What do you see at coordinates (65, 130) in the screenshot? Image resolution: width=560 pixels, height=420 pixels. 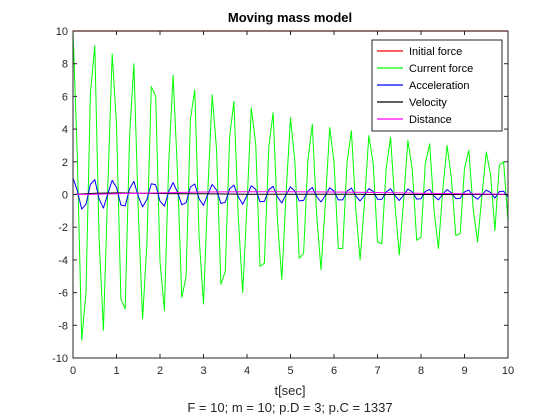 I see `y-tick-label: 4` at bounding box center [65, 130].